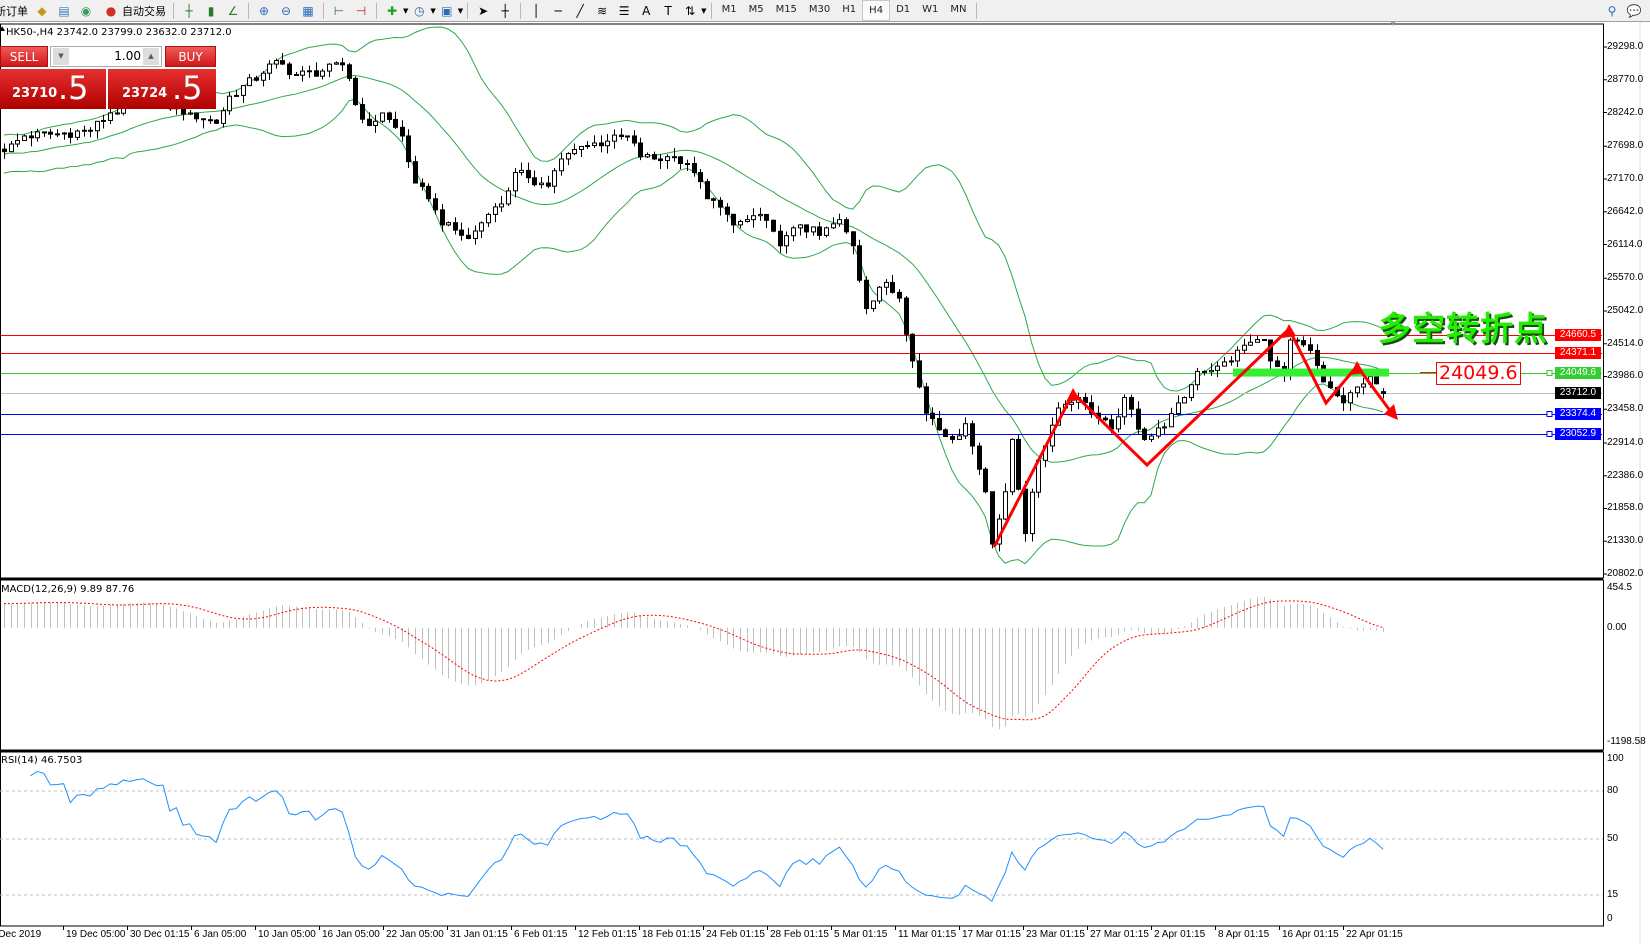  What do you see at coordinates (308, 10) in the screenshot?
I see `tile-windows-icon: ▦` at bounding box center [308, 10].